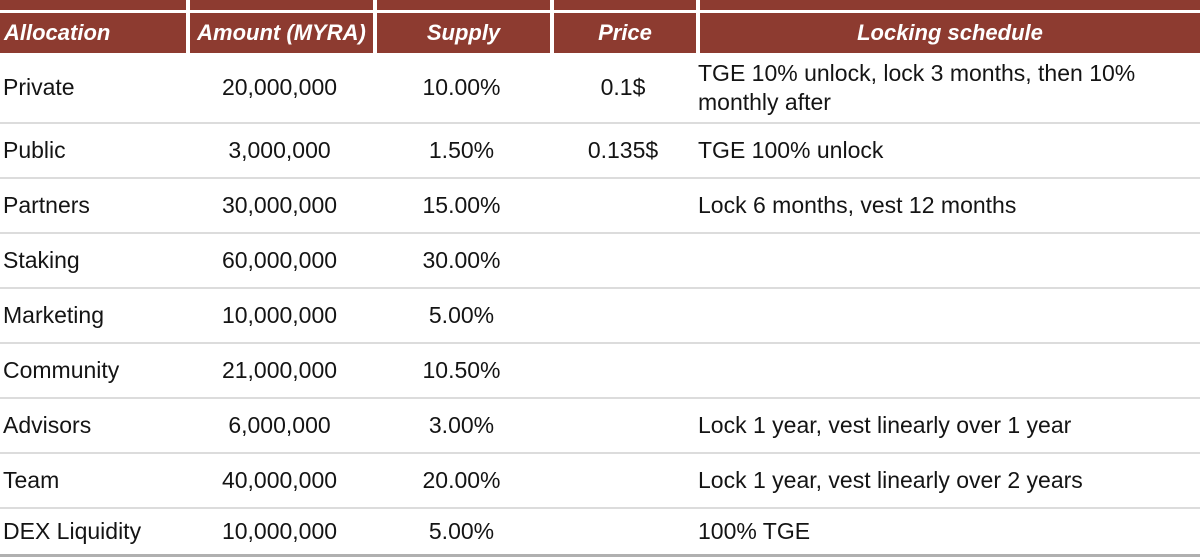  Describe the element at coordinates (72, 531) in the screenshot. I see `cell-allocation: DEX Liquidity` at that location.